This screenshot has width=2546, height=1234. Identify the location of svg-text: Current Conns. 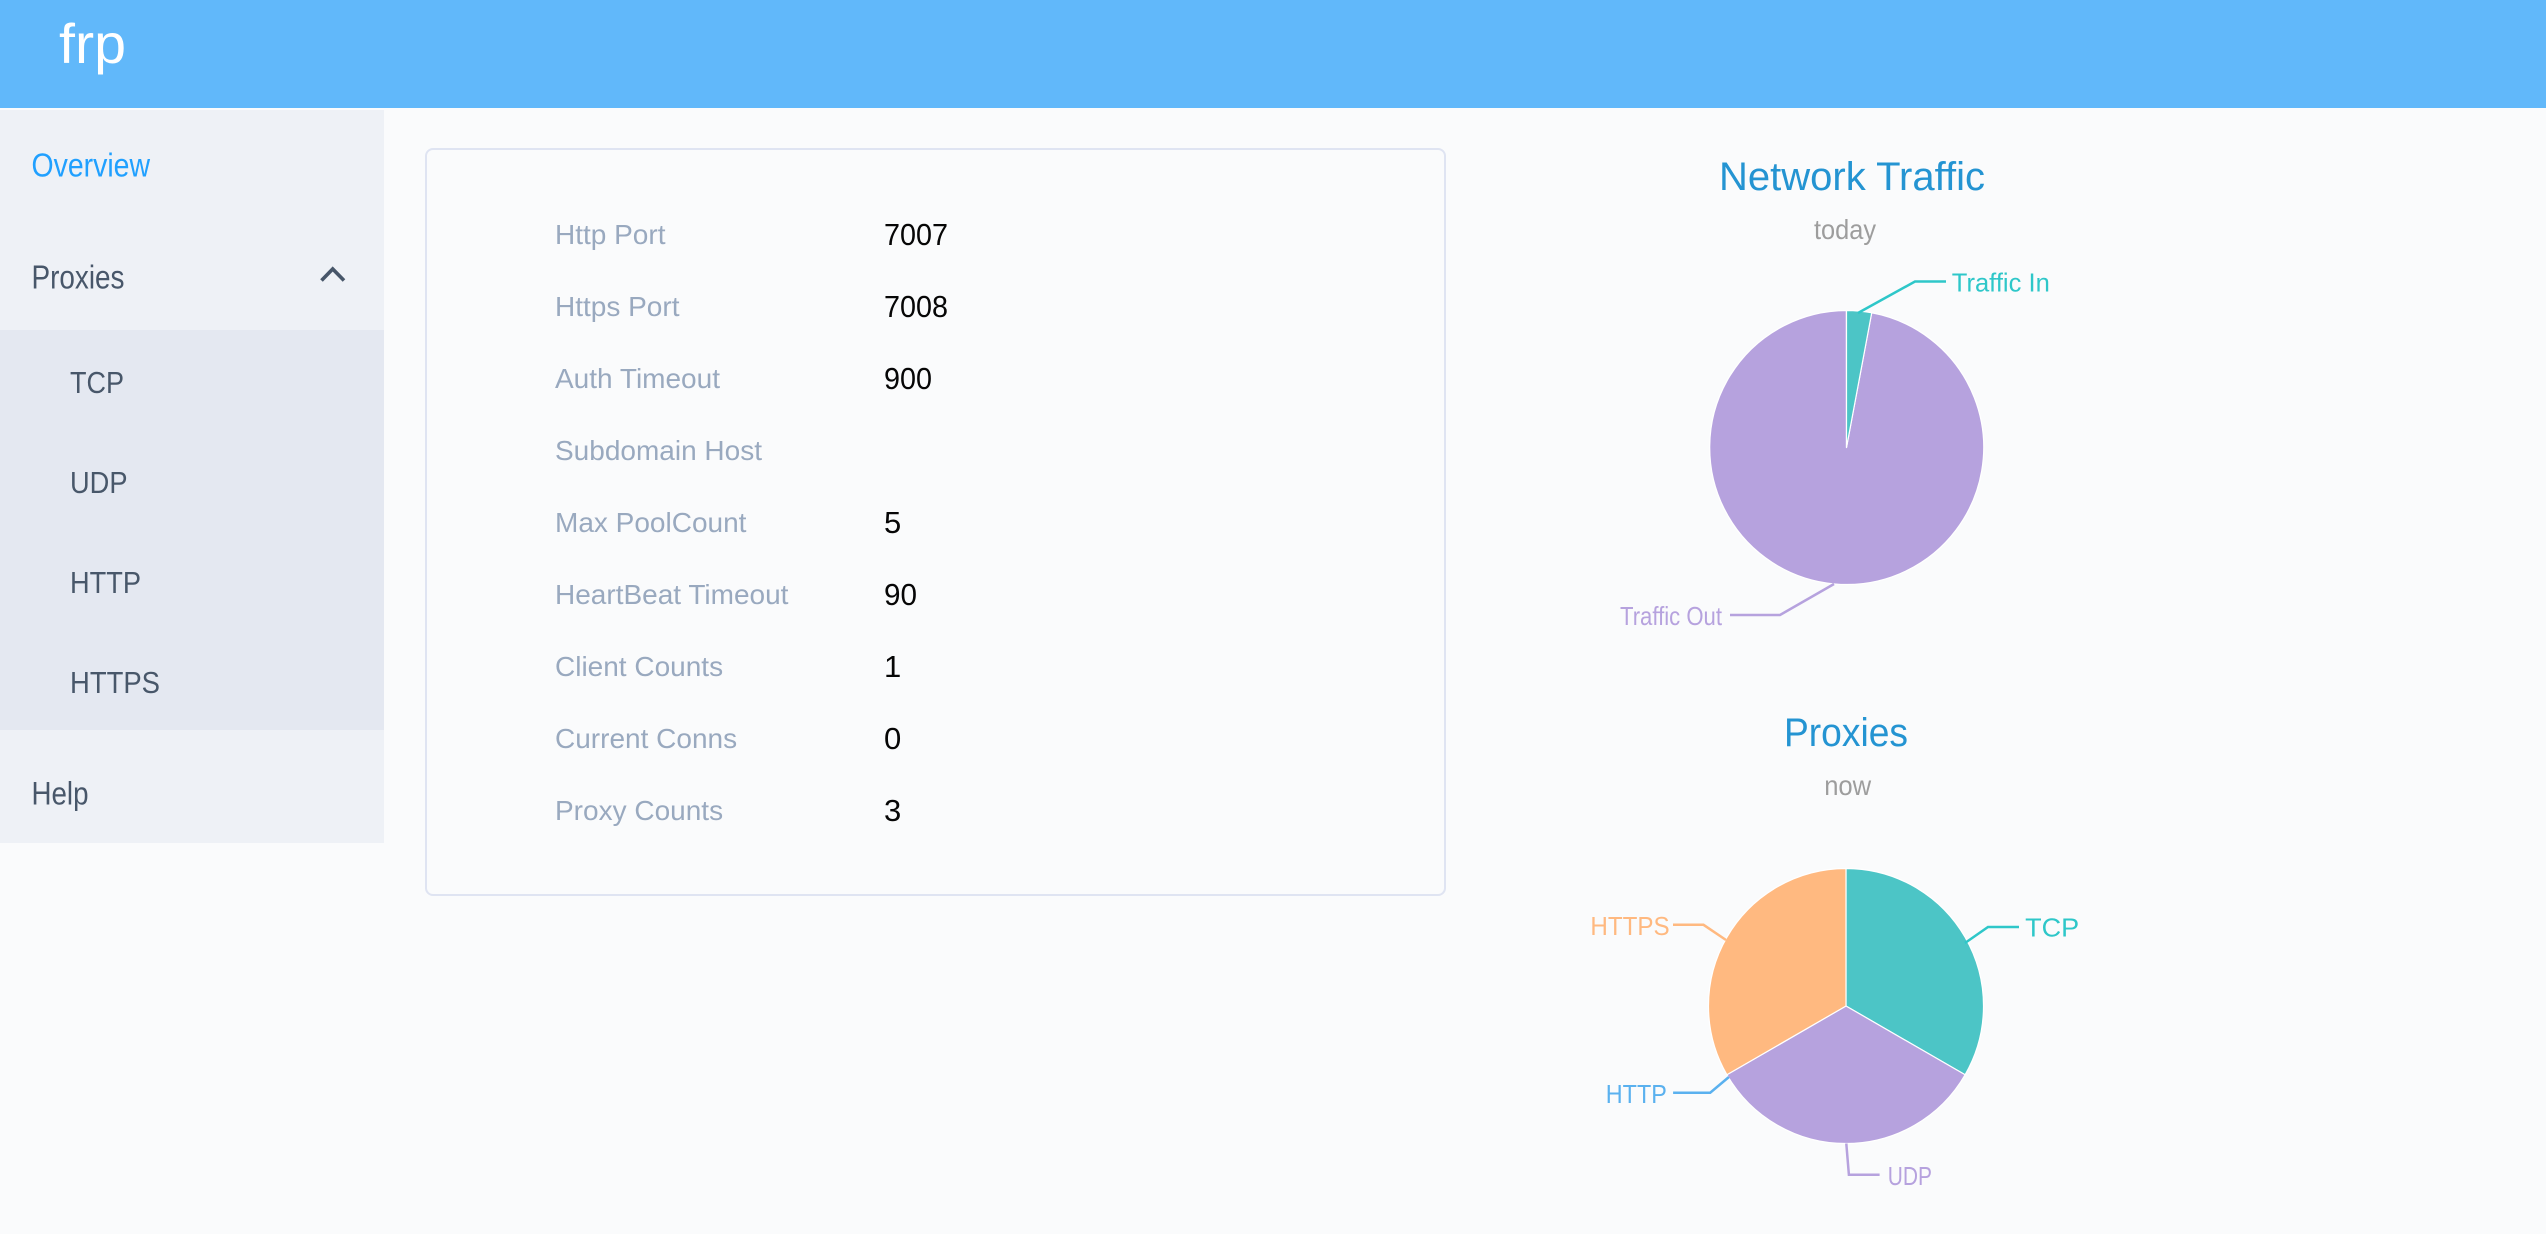
(646, 738).